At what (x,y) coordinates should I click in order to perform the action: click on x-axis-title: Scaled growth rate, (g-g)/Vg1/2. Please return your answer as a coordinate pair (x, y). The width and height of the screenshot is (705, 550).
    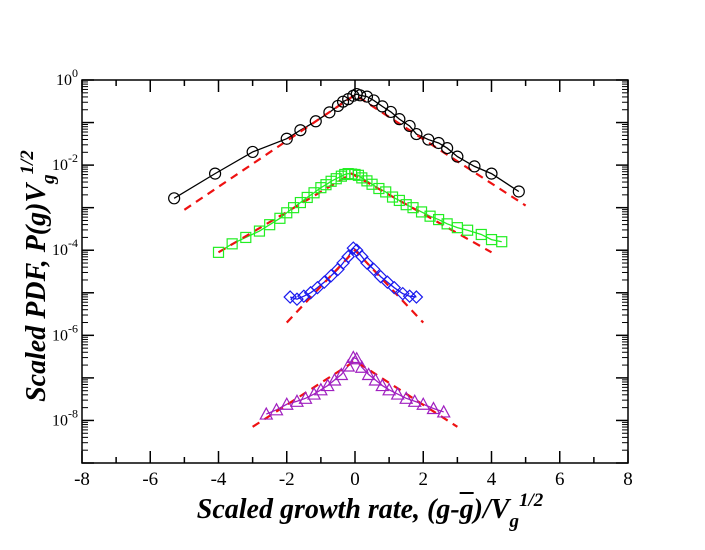
    Looking at the image, I should click on (370, 514).